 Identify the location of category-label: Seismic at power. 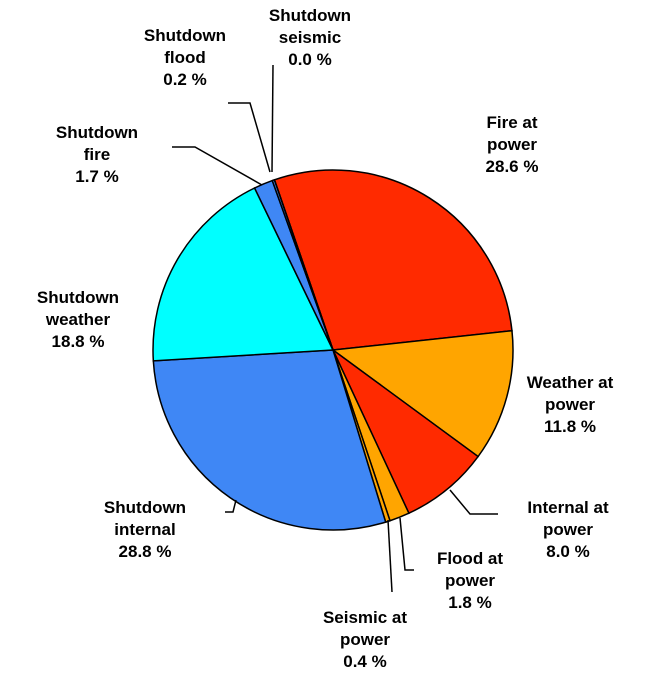
(365, 628).